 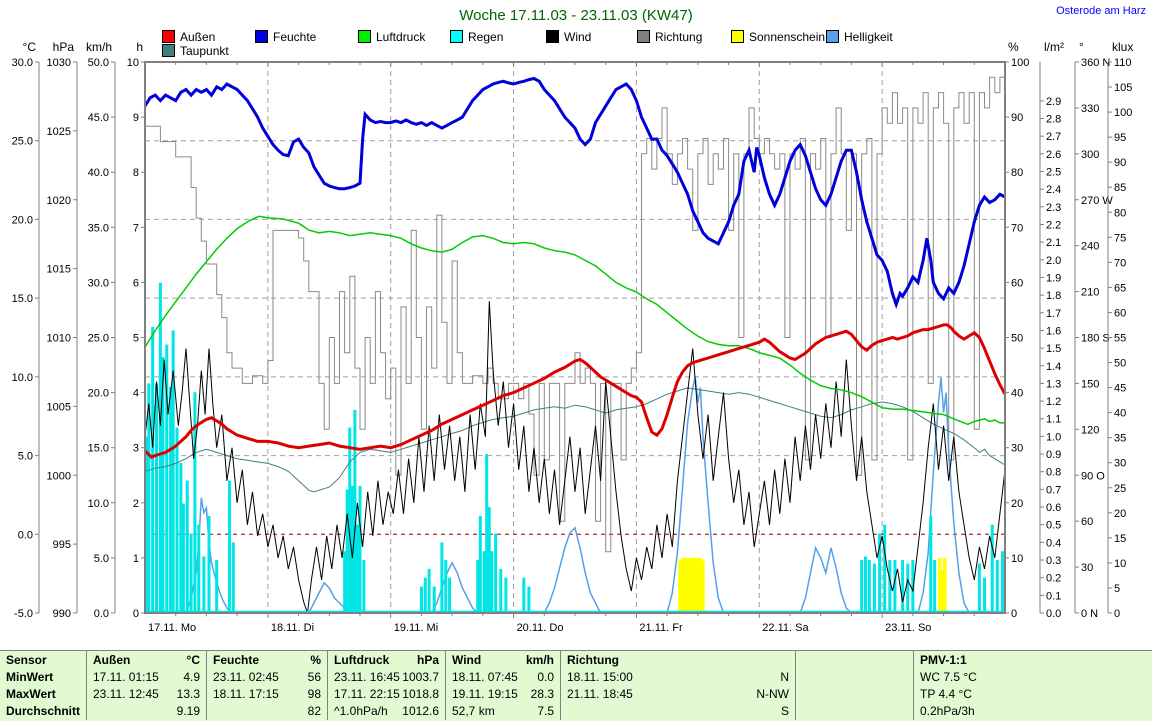 I want to click on axis-tick-label: 0.3, so click(x=1053, y=561).